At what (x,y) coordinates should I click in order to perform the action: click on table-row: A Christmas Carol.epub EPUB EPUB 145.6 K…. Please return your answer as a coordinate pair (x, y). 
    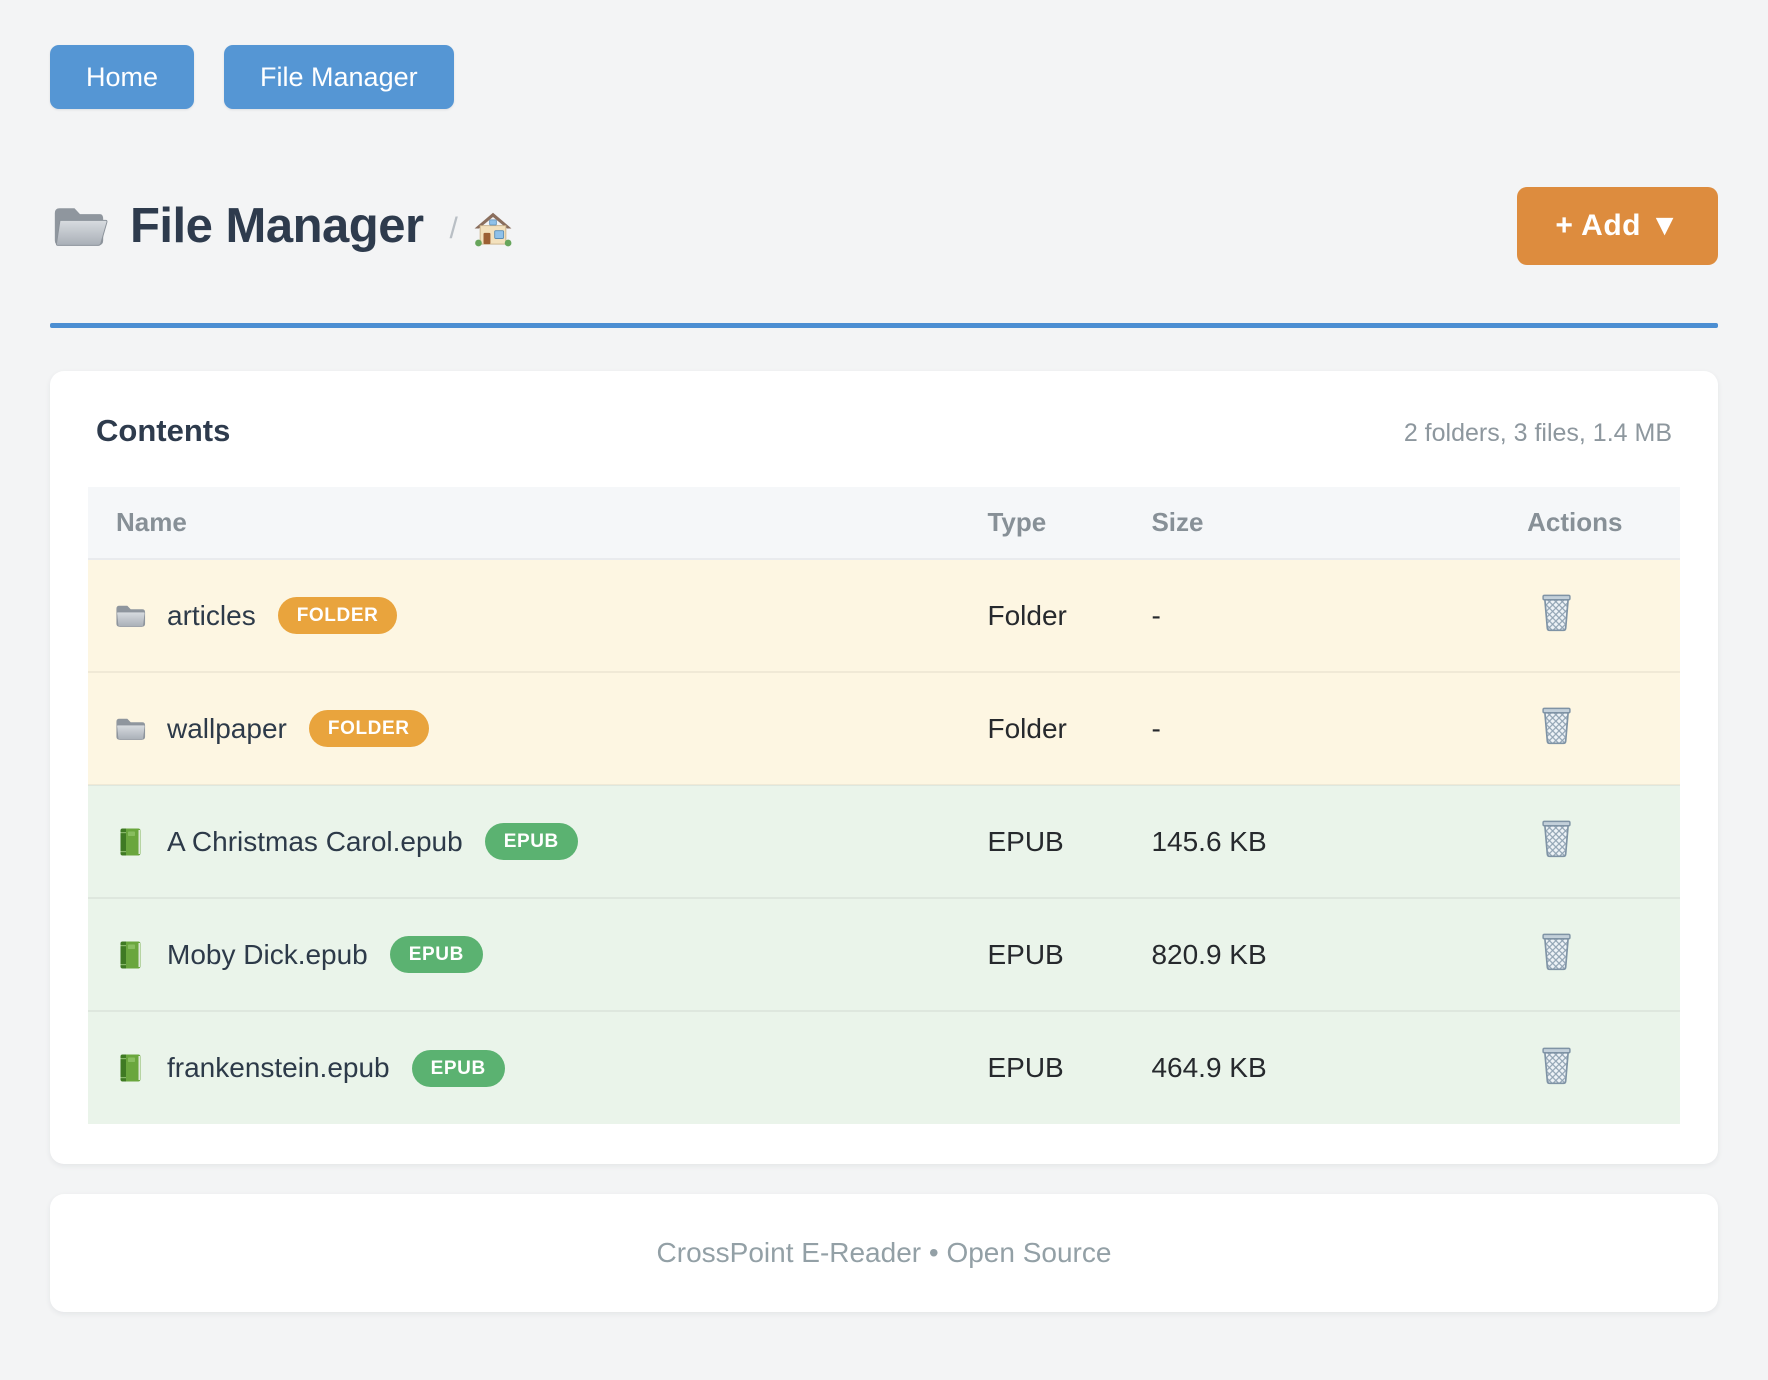
    Looking at the image, I should click on (884, 842).